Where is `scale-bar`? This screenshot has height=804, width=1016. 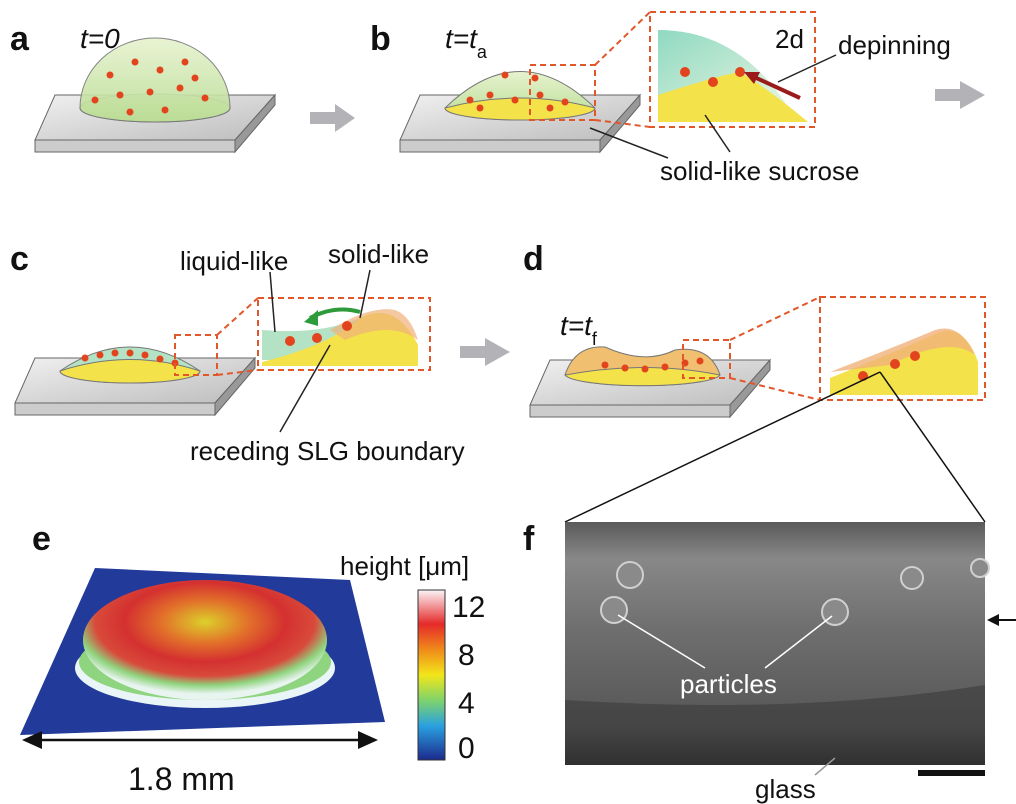
scale-bar is located at coordinates (951, 773).